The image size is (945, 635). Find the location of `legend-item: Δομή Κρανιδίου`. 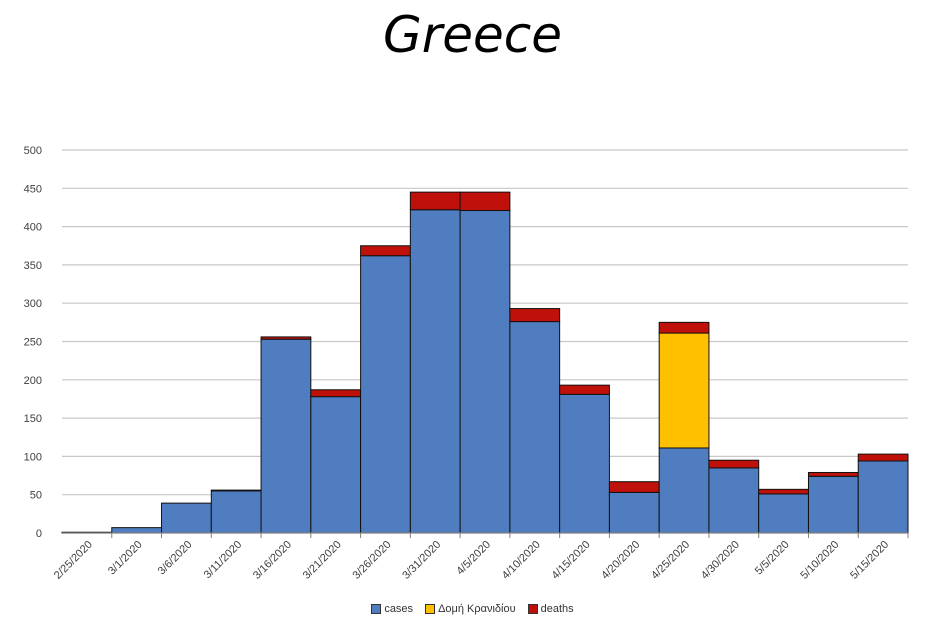

legend-item: Δομή Κρανιδίου is located at coordinates (470, 609).